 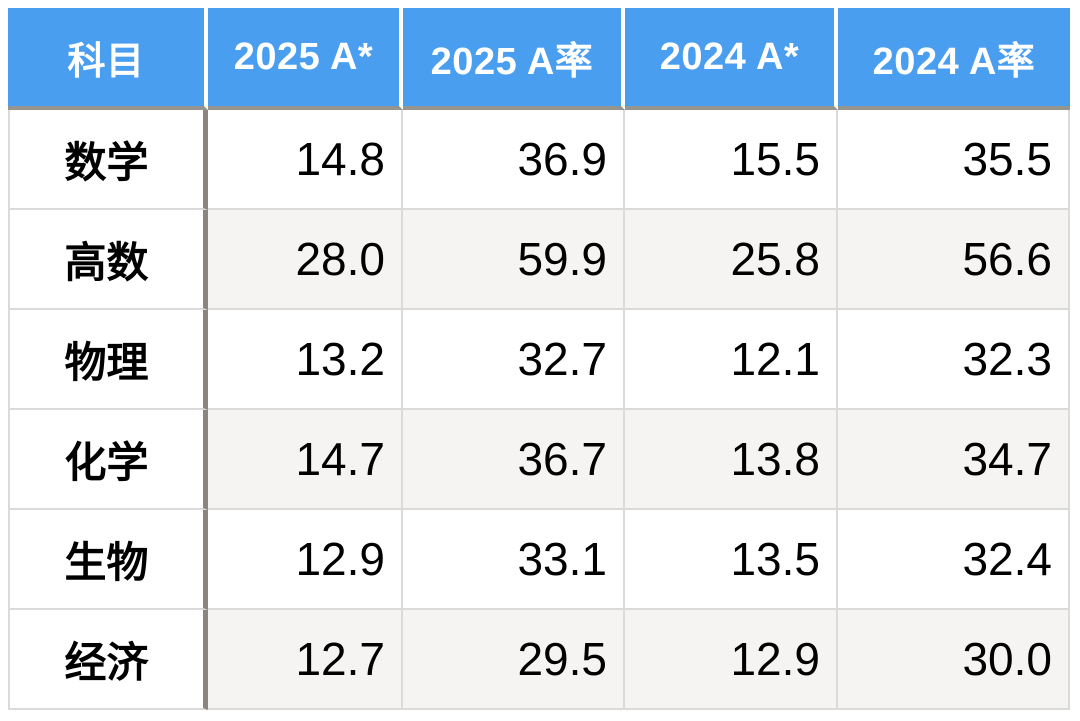 I want to click on table-row: 数学 14.8 36.9 15.5 35.5, so click(x=539, y=160).